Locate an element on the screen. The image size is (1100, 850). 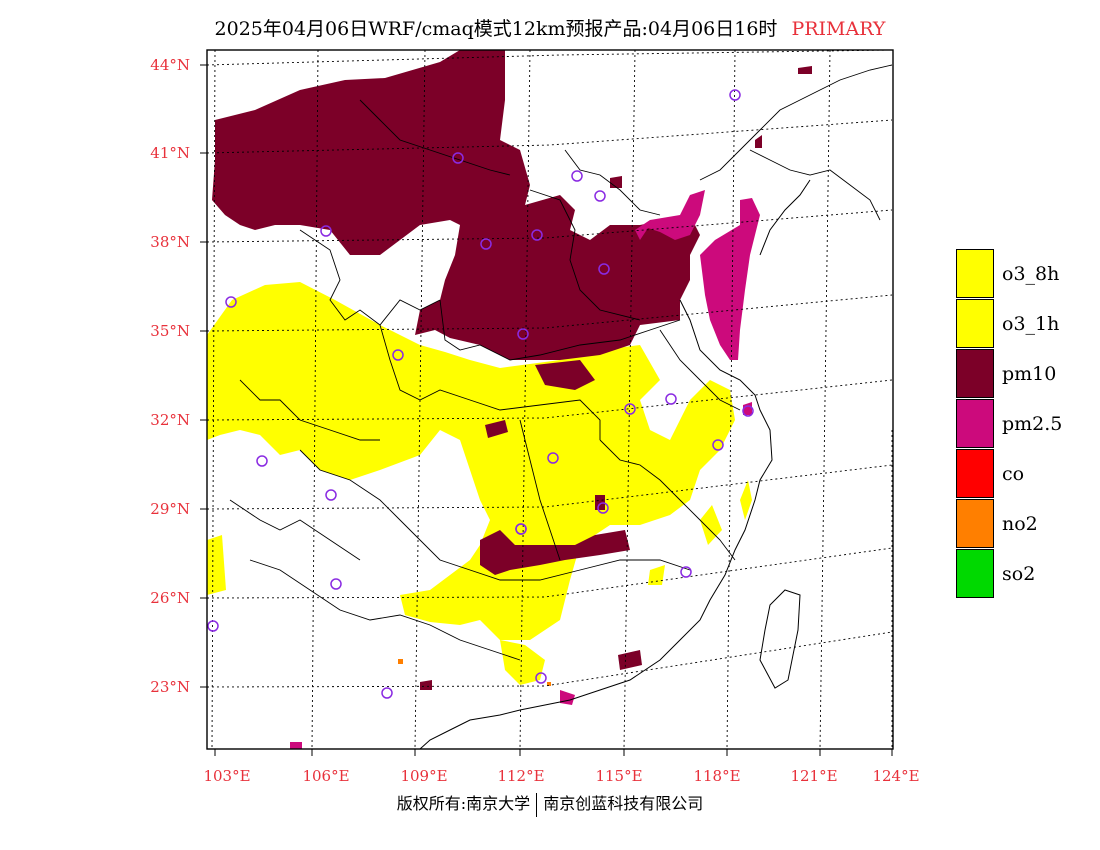
copyright-left: 版权所有:南京大学 is located at coordinates (463, 803).